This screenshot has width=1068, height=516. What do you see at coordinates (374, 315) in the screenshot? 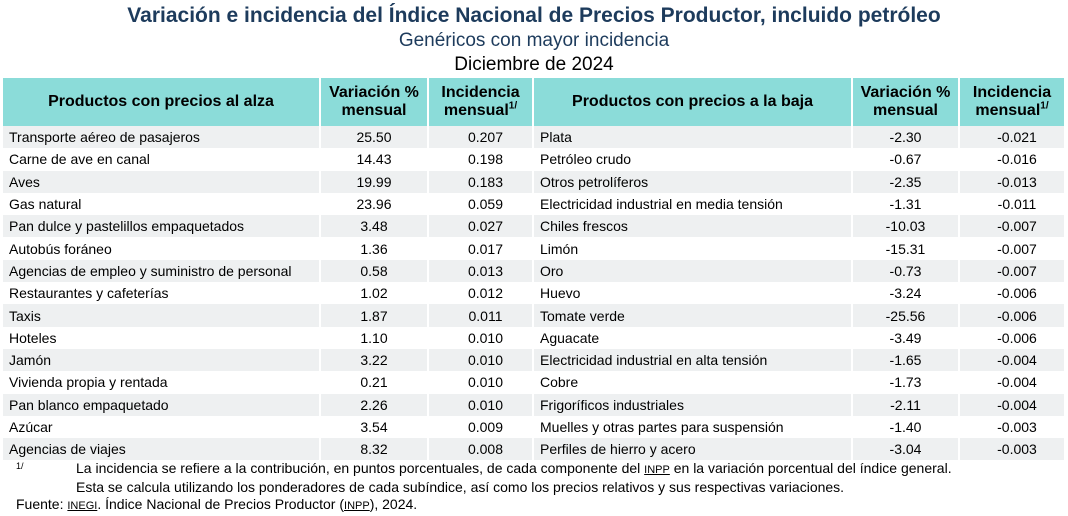
I see `up-variation: 1.87` at bounding box center [374, 315].